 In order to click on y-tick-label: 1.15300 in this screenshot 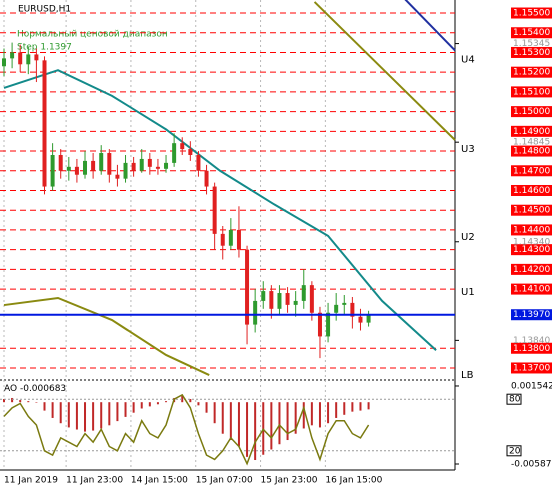, I will do `click(531, 53)`.